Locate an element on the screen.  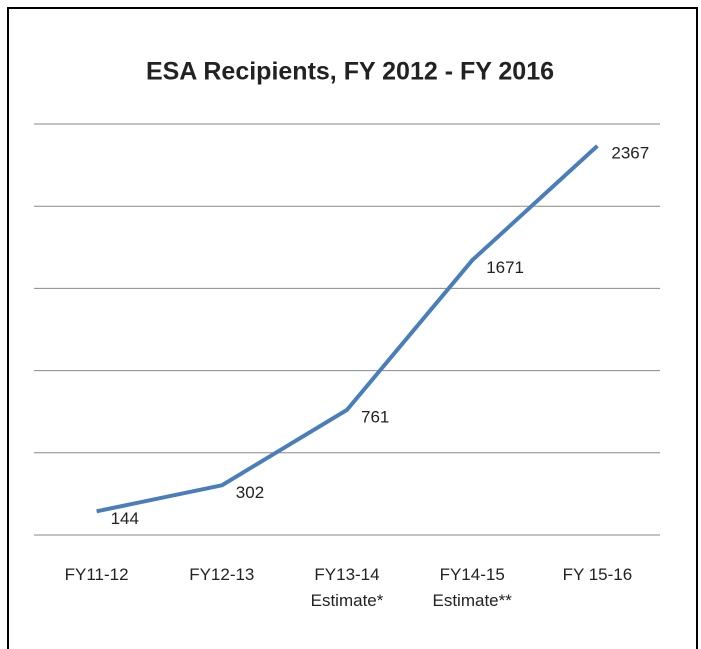
x-tick-label: FY 15-16 is located at coordinates (597, 574).